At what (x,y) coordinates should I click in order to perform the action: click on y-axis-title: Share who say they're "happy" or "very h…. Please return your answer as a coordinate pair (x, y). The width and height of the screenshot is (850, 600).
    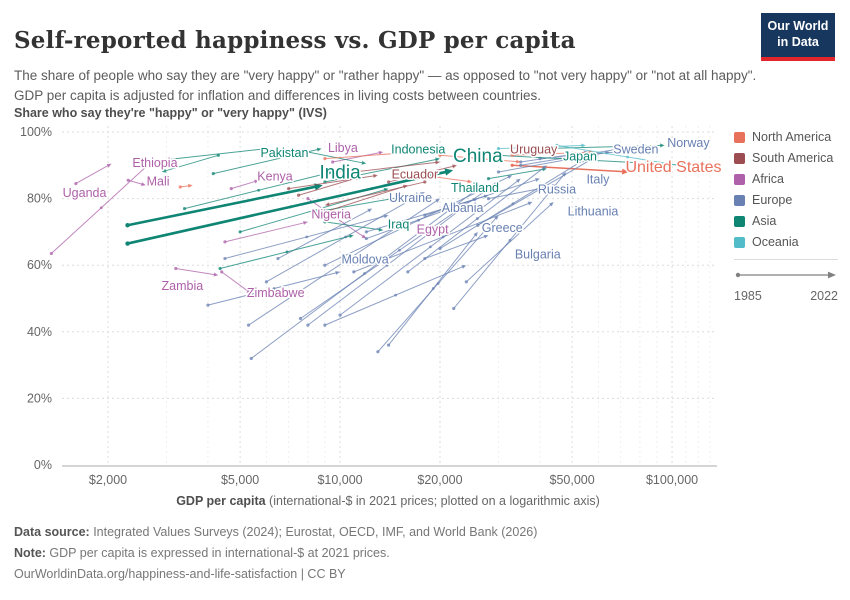
    Looking at the image, I should click on (170, 113).